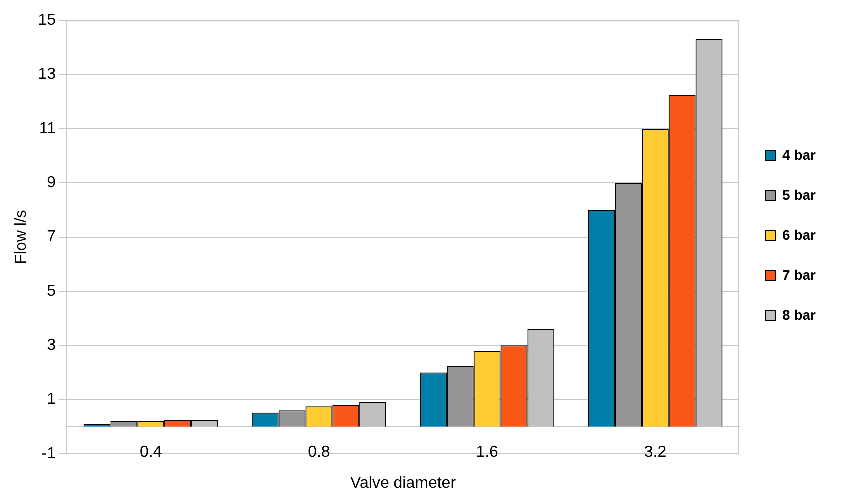 Image resolution: width=844 pixels, height=496 pixels. I want to click on x-tick-label: 3.2, so click(655, 452).